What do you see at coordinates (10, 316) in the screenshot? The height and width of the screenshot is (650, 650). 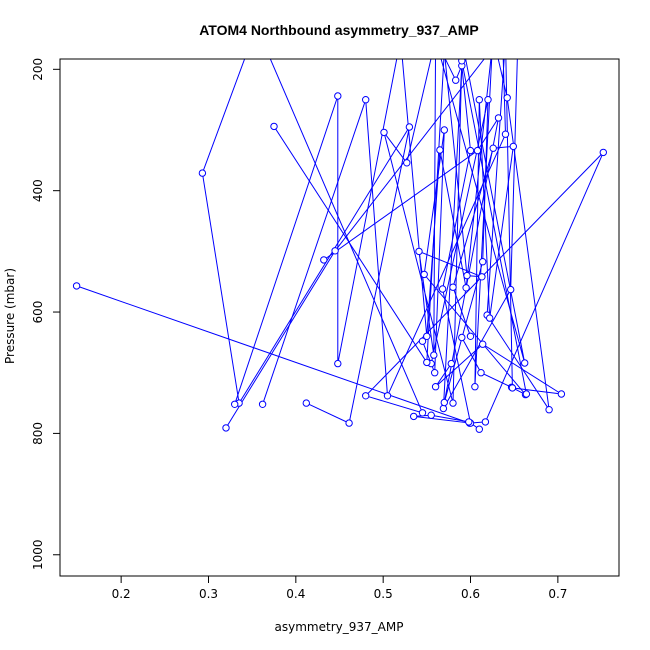 I see `y-axis-label: Pressure (mbar)` at bounding box center [10, 316].